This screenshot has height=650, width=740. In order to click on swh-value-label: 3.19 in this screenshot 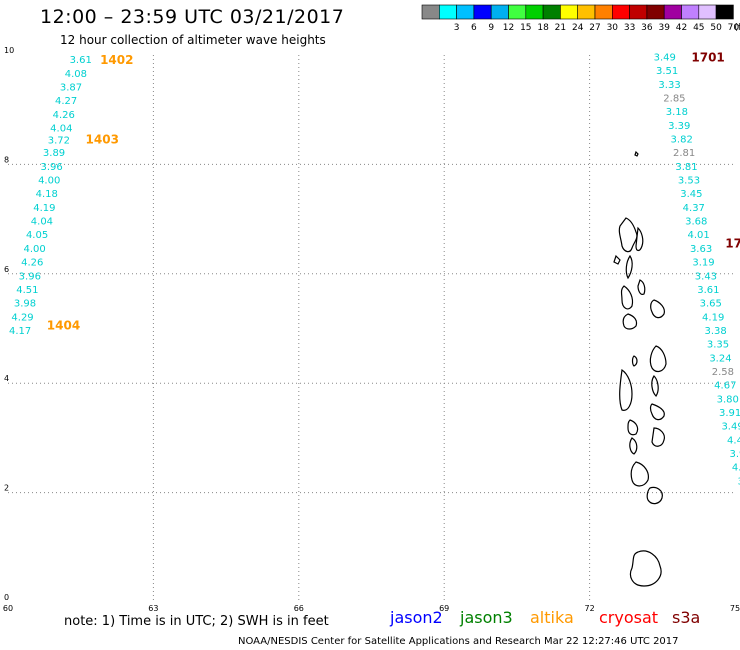, I will do `click(703, 263)`.